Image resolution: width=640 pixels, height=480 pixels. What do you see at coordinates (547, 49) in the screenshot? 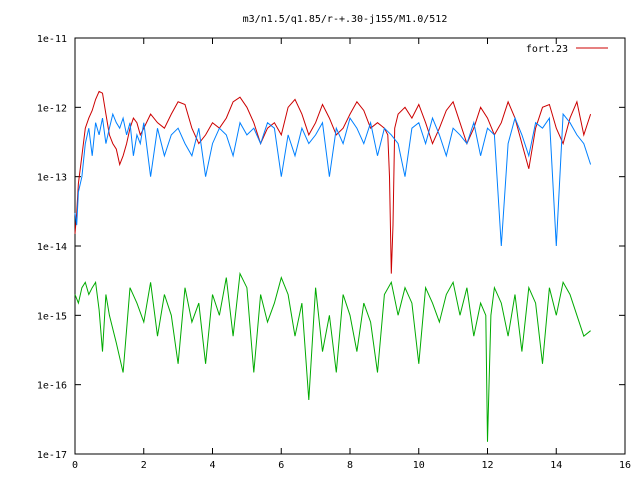
I see `legend-label: fort.23` at bounding box center [547, 49].